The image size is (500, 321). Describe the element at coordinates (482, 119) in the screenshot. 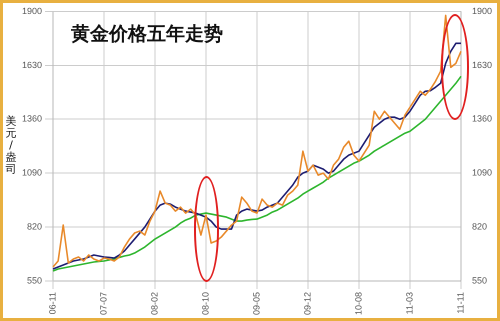

I see `y2-tick-label: 1360` at that location.